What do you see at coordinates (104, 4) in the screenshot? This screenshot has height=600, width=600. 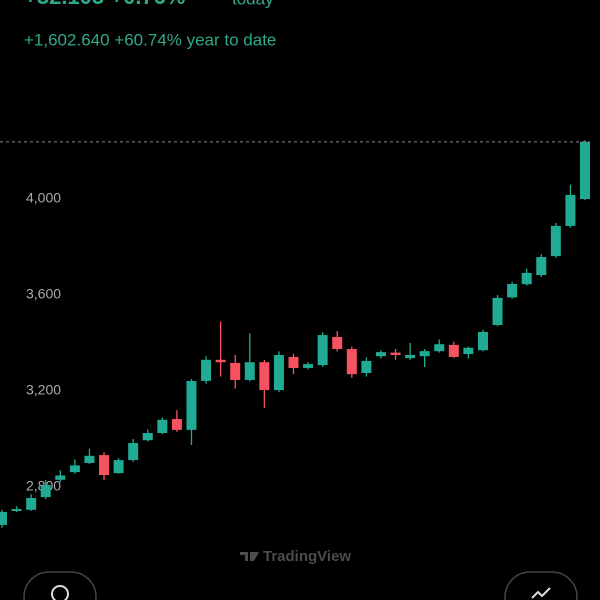 I see `change-today: +32.103 +0.76%` at bounding box center [104, 4].